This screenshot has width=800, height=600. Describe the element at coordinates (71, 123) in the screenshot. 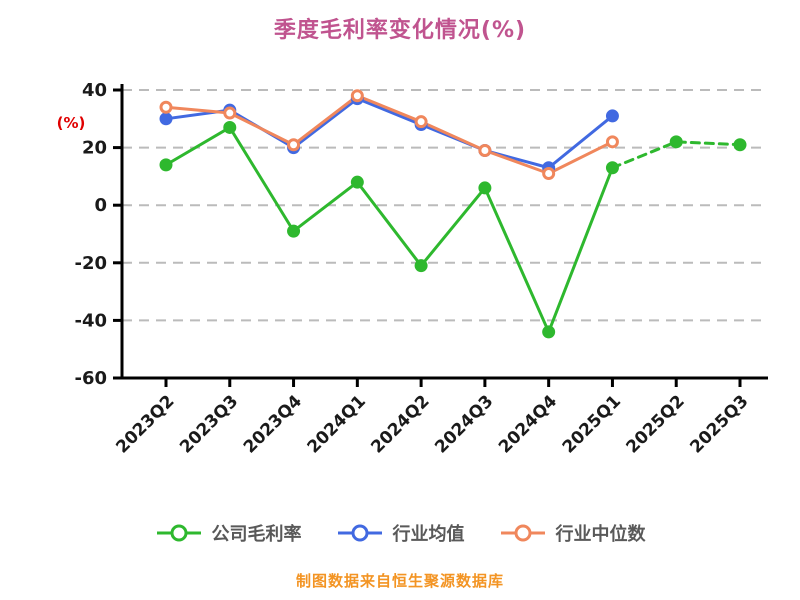

I see `y-axis-unit-label: (%)` at that location.